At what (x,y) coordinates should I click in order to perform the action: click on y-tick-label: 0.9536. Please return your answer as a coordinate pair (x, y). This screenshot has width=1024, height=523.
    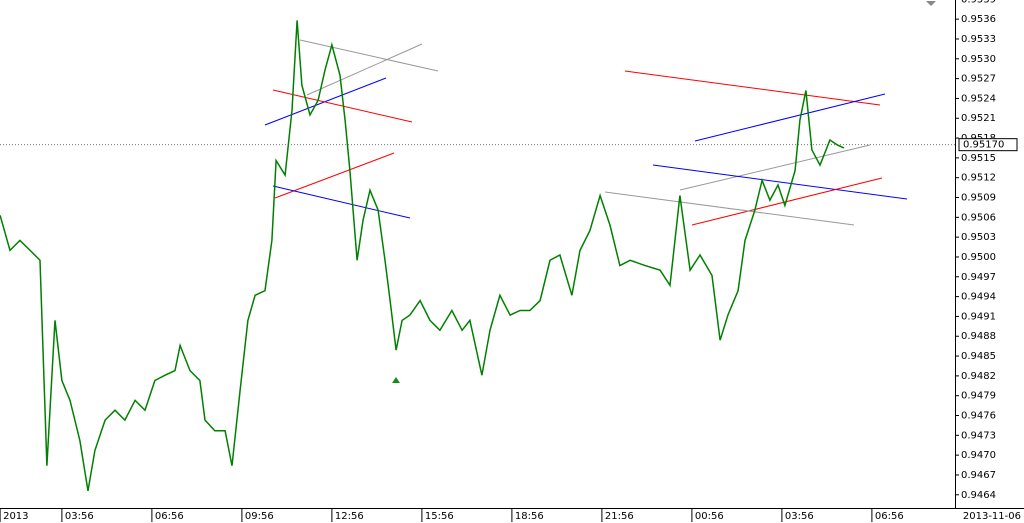
    Looking at the image, I should click on (978, 19).